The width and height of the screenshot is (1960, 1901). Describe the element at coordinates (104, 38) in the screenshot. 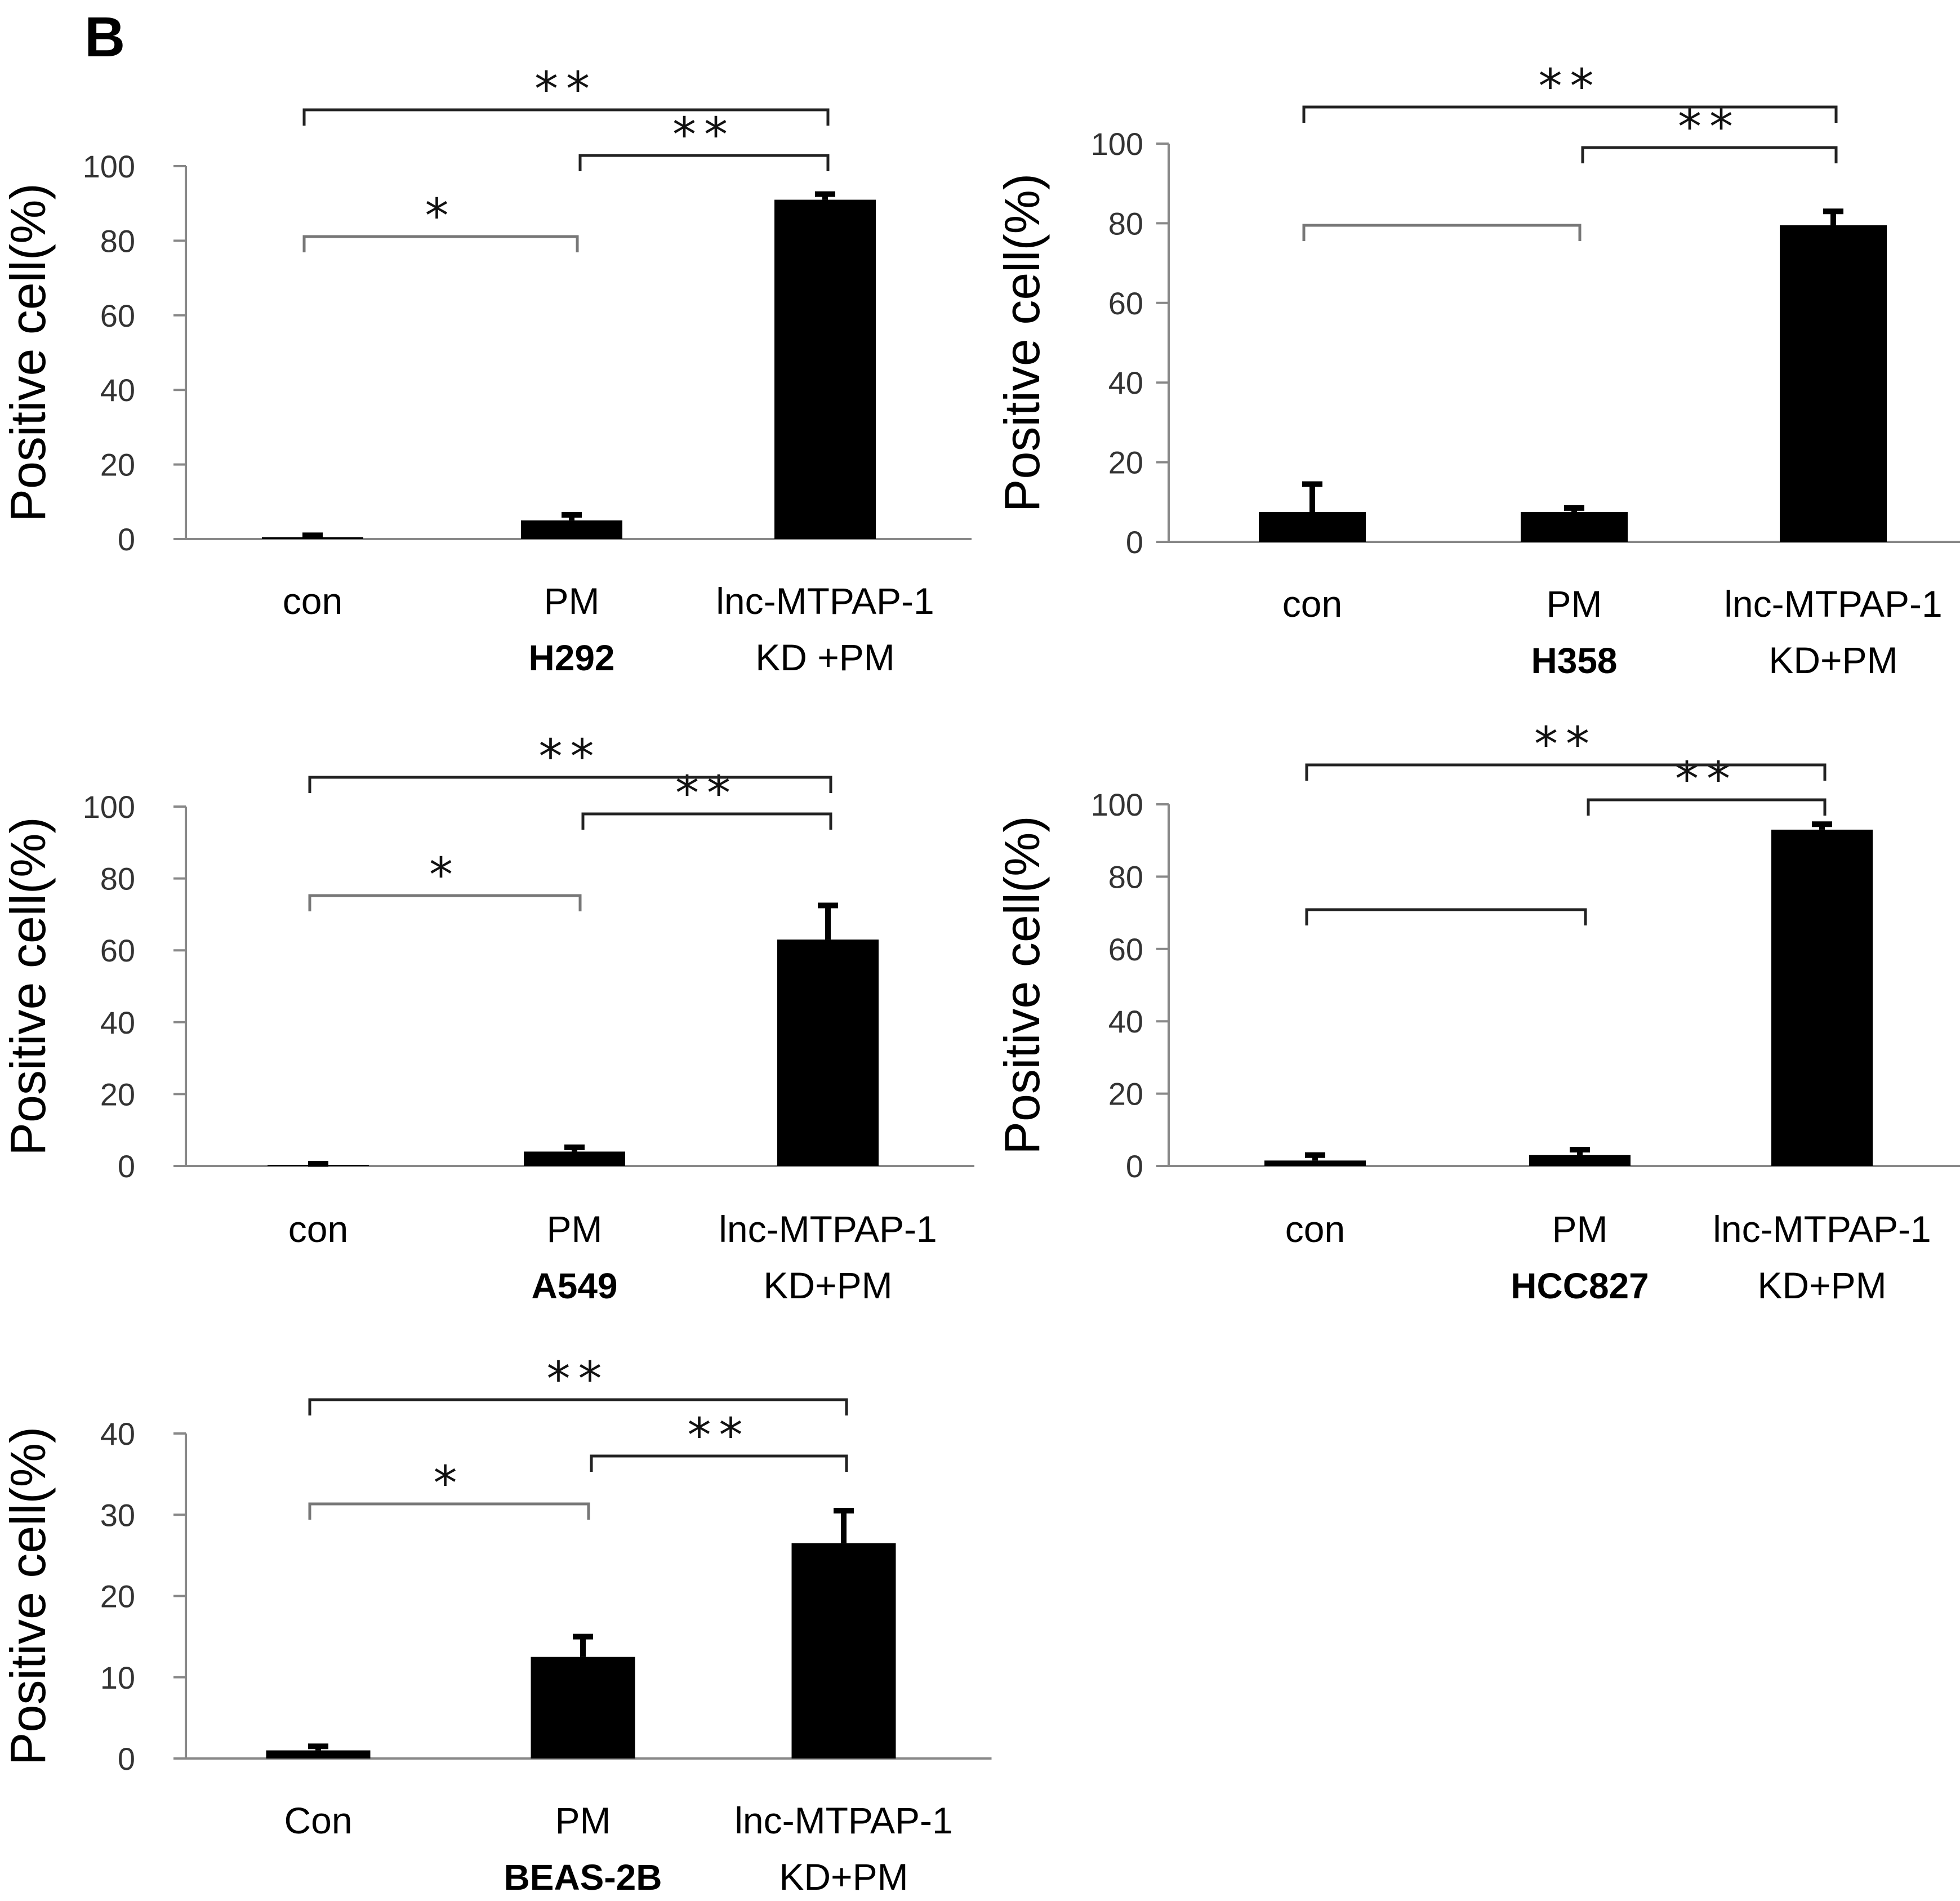

I see `panel-label: B` at that location.